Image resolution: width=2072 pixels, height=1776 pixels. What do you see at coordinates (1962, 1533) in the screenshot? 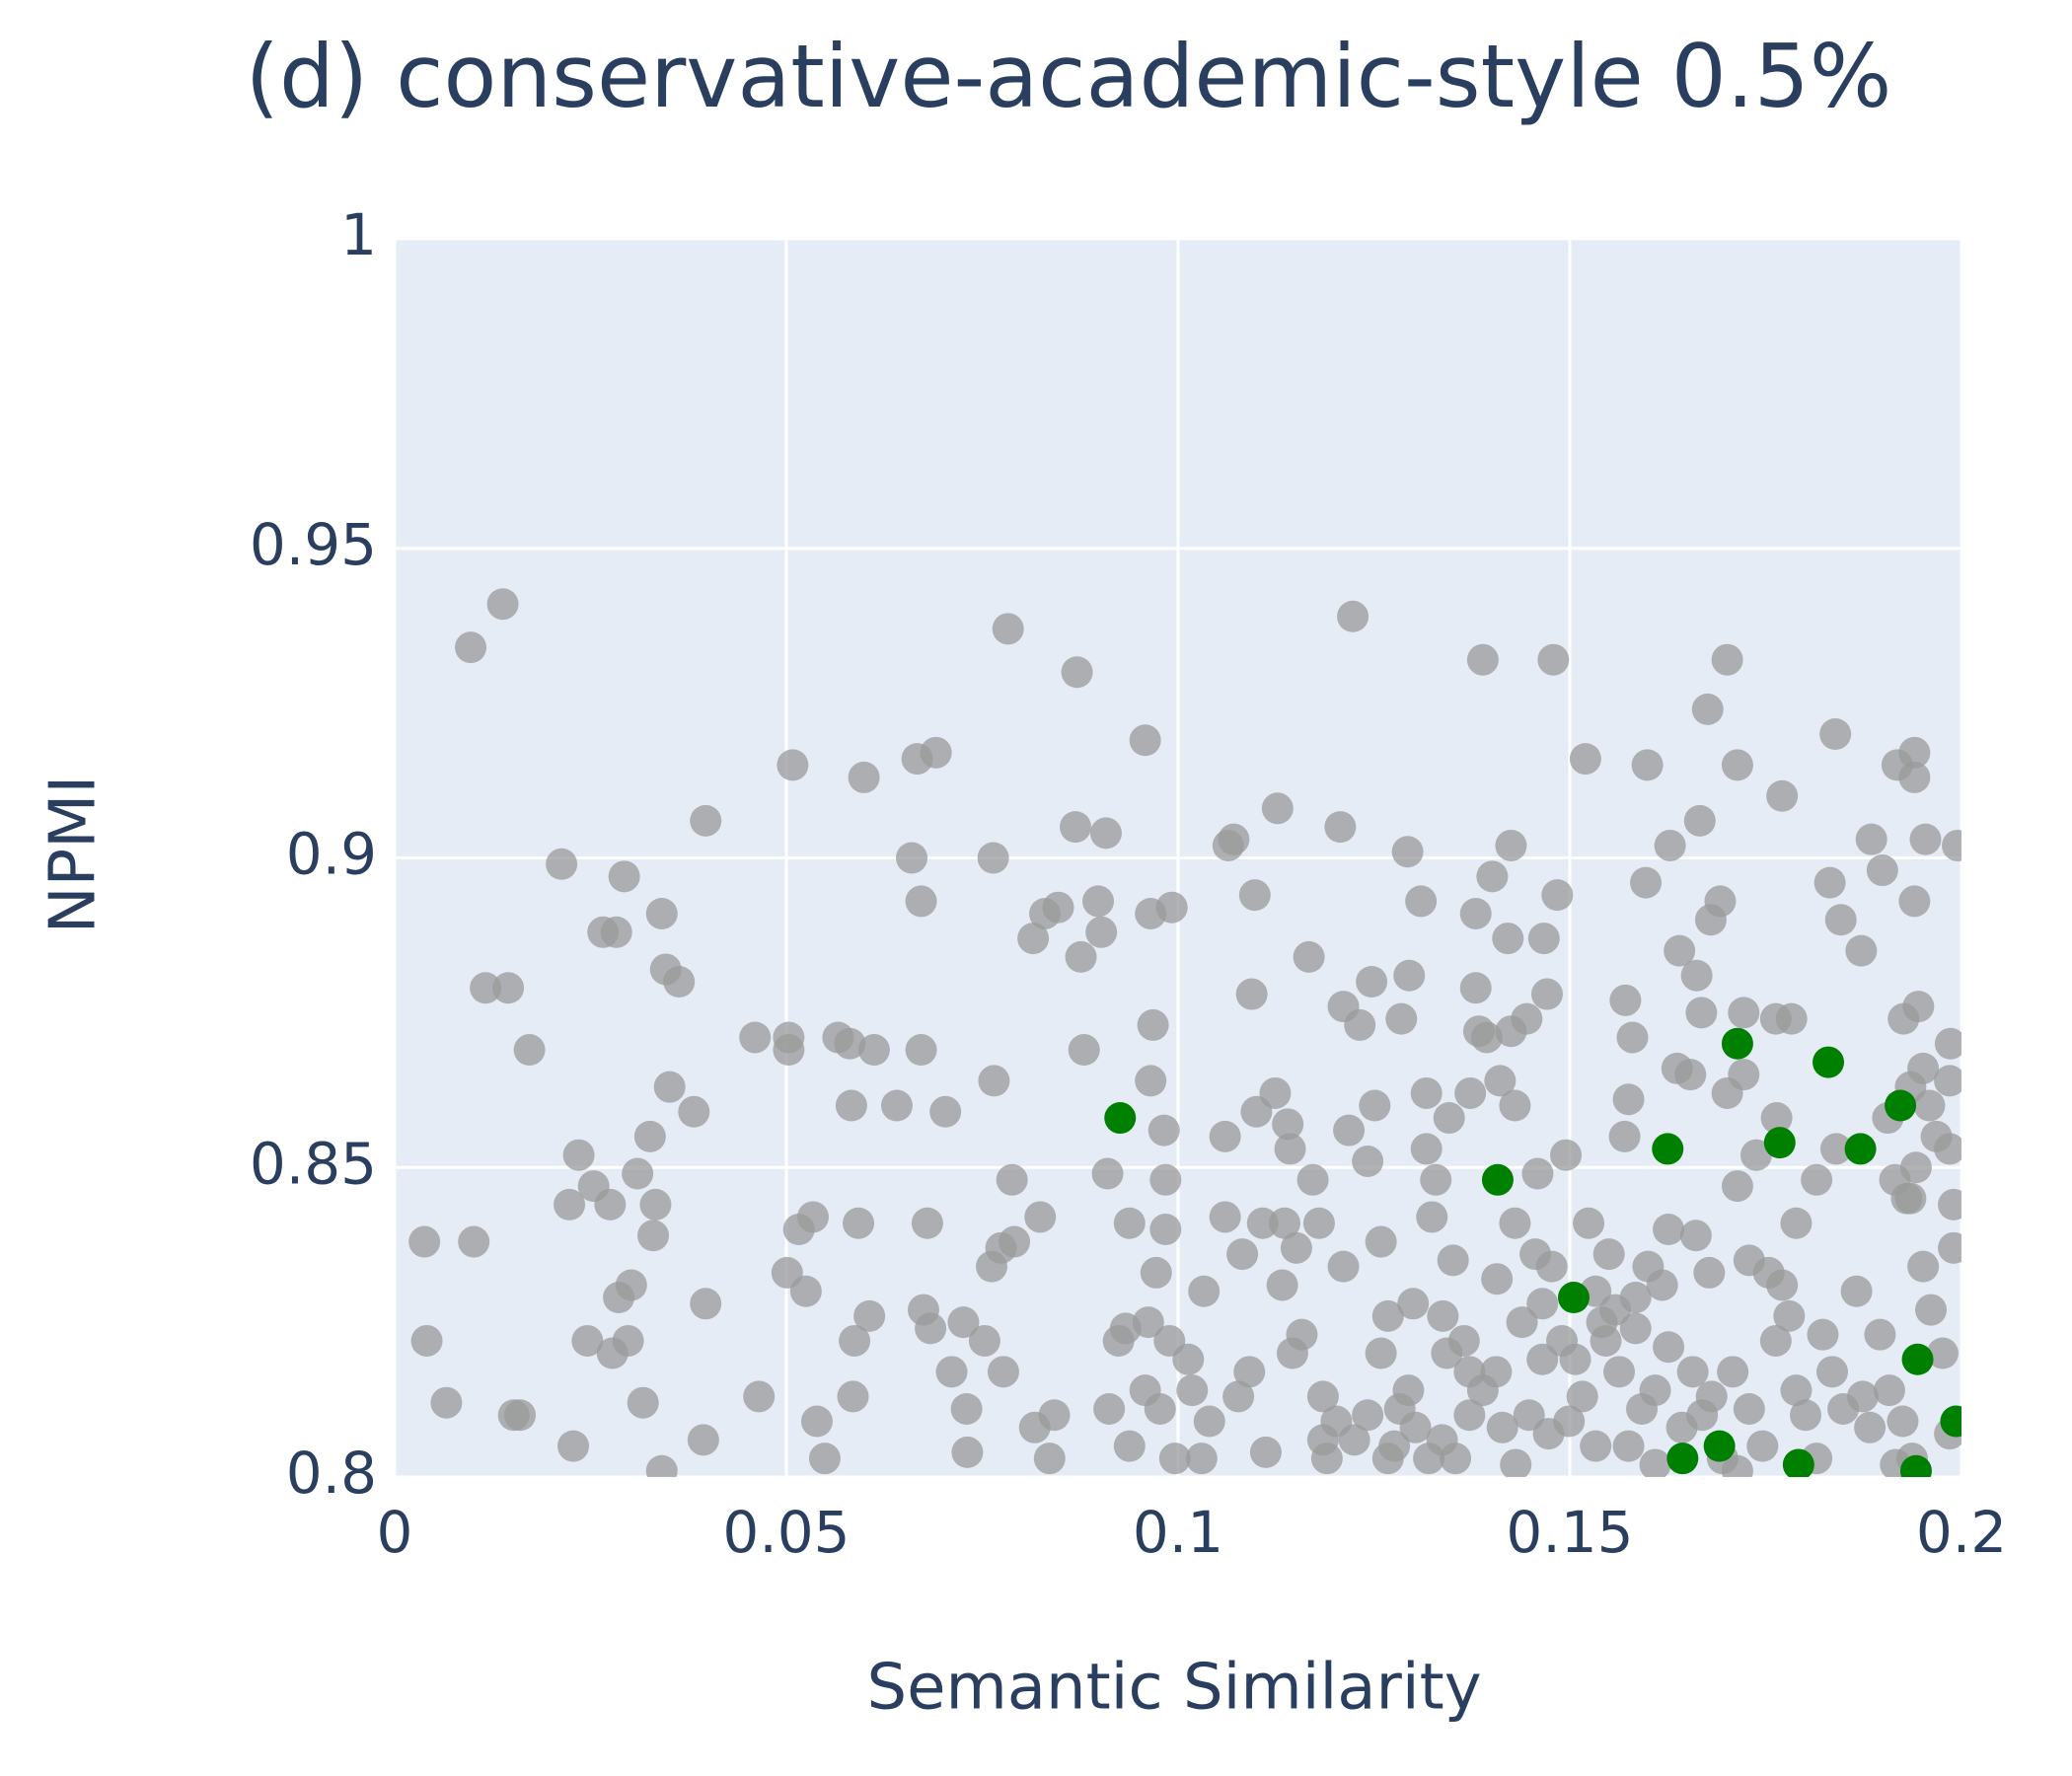
I see `x-tick-label: 0.2` at bounding box center [1962, 1533].